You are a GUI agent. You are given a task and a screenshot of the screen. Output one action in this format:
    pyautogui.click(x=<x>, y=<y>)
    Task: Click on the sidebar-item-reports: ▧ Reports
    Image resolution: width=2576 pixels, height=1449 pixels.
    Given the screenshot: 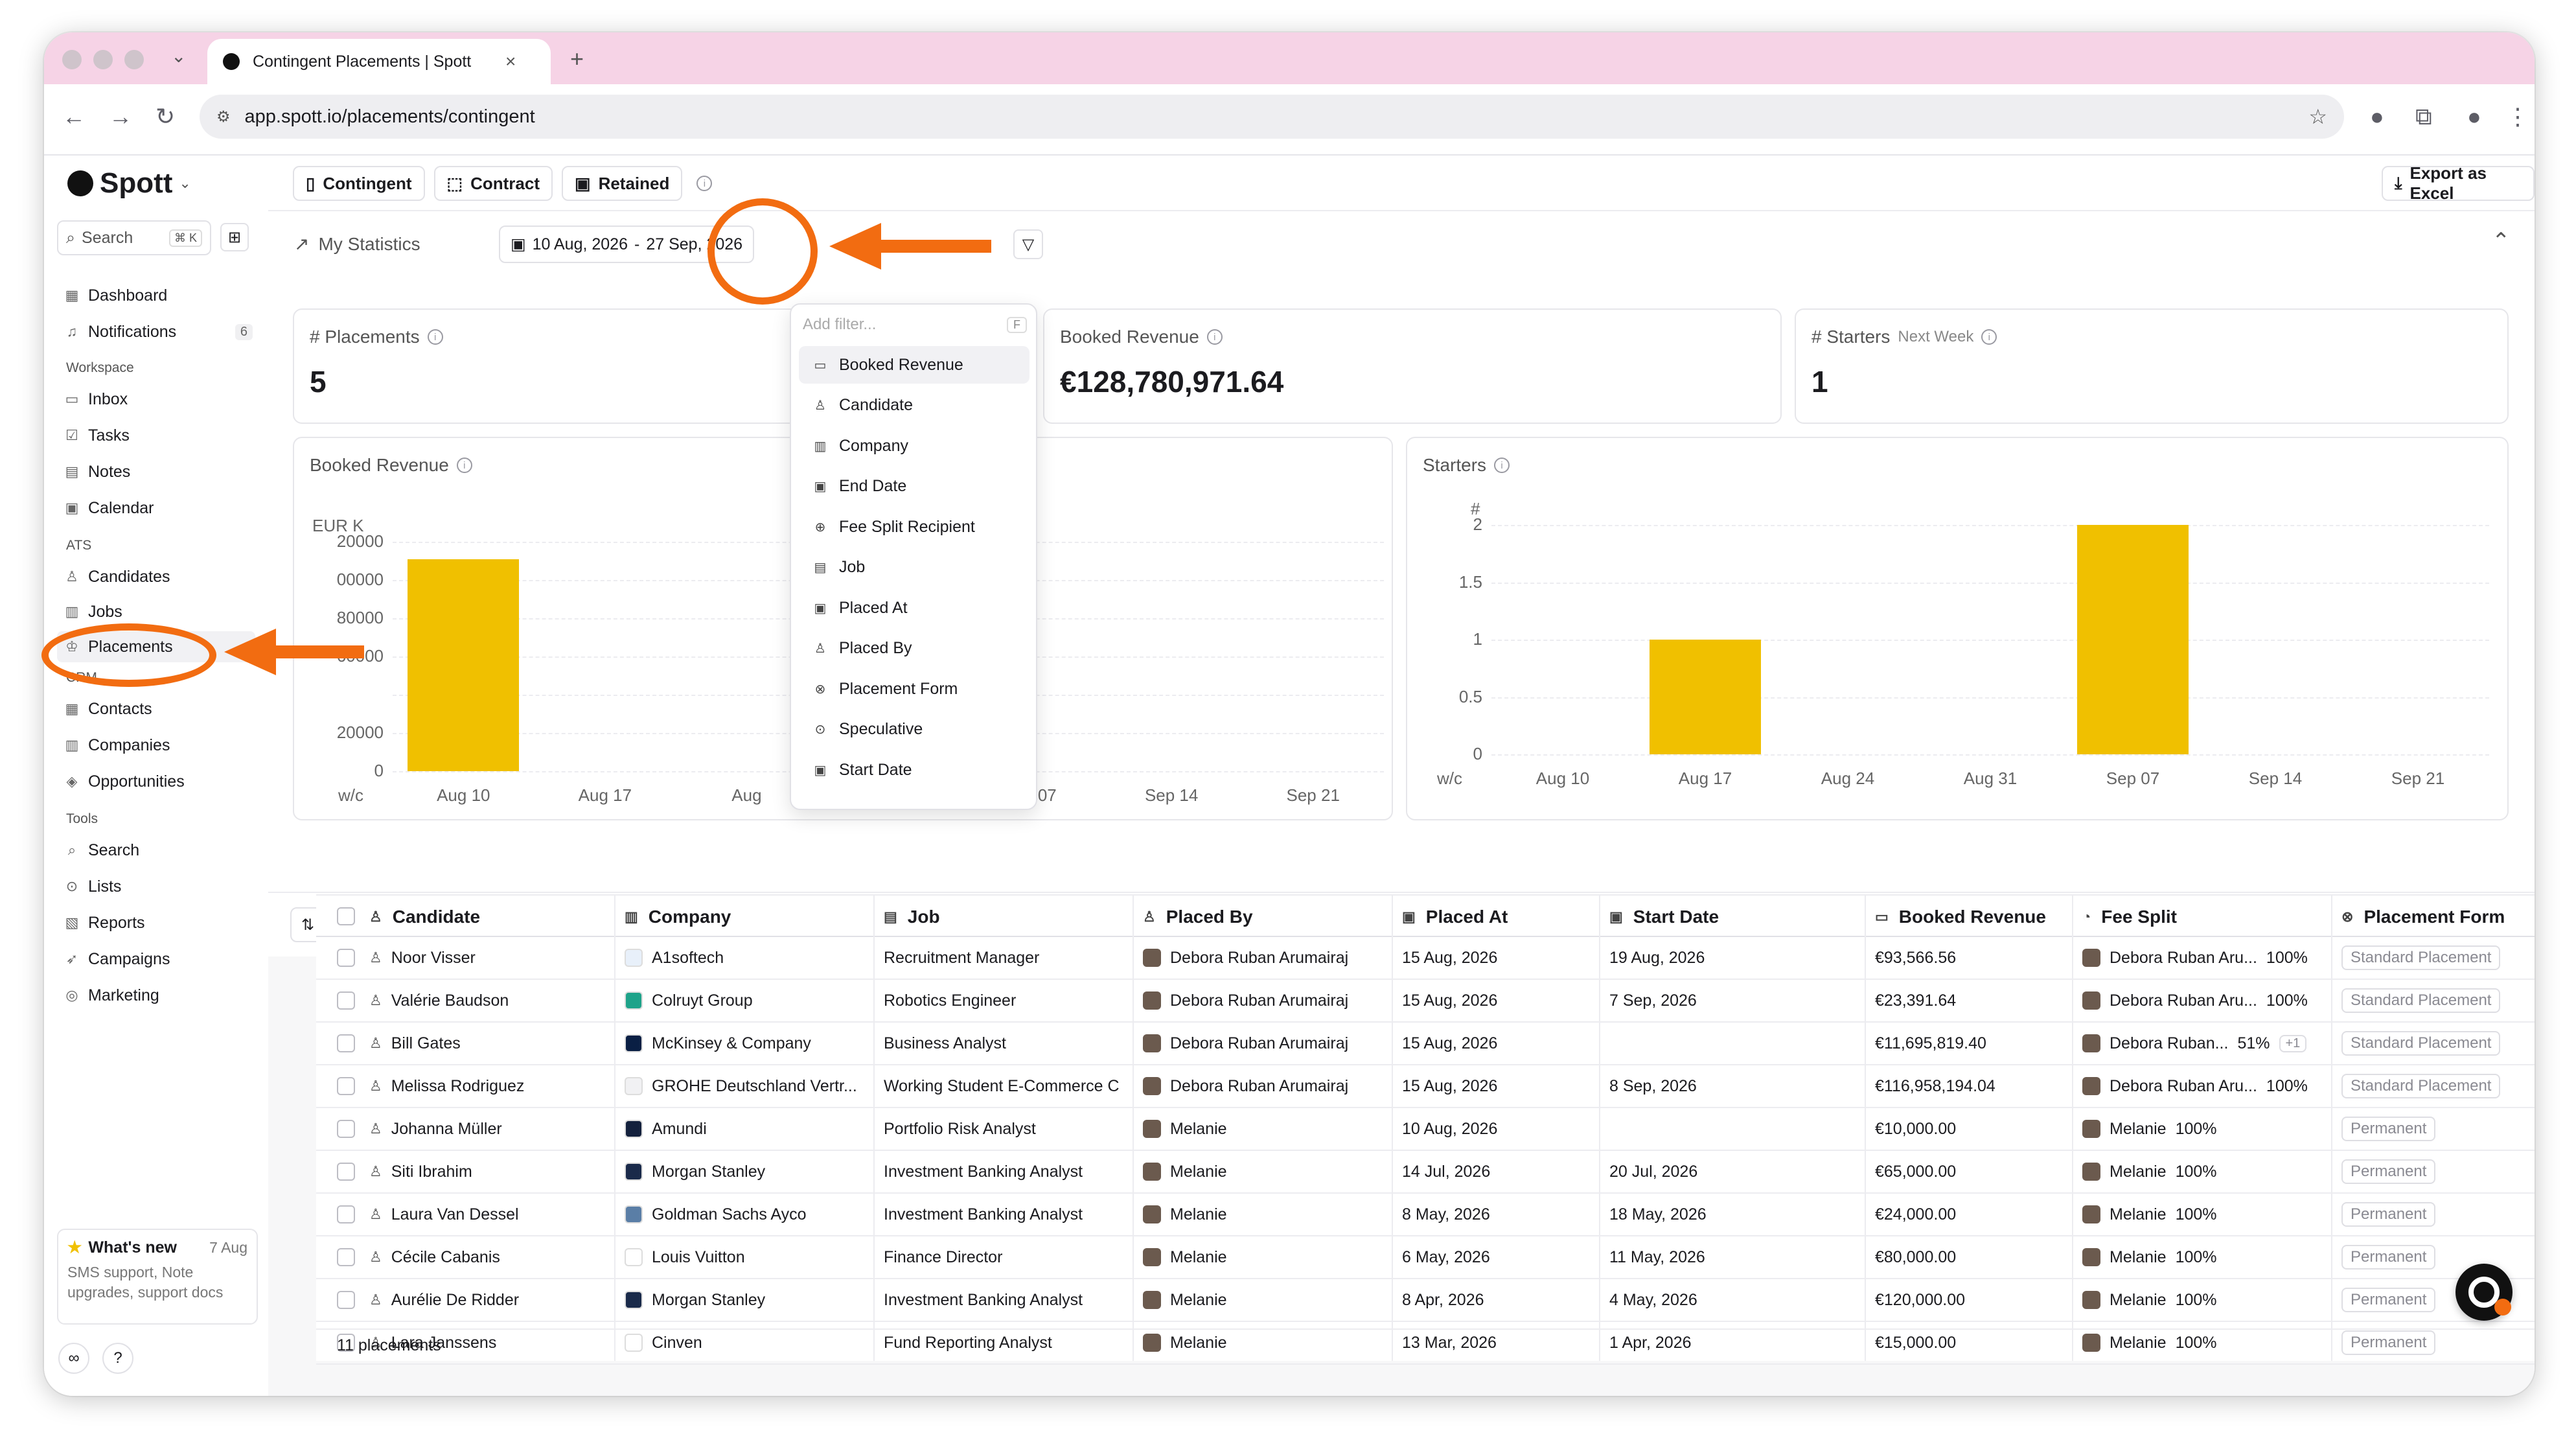 What is the action you would take?
    pyautogui.click(x=105, y=922)
    